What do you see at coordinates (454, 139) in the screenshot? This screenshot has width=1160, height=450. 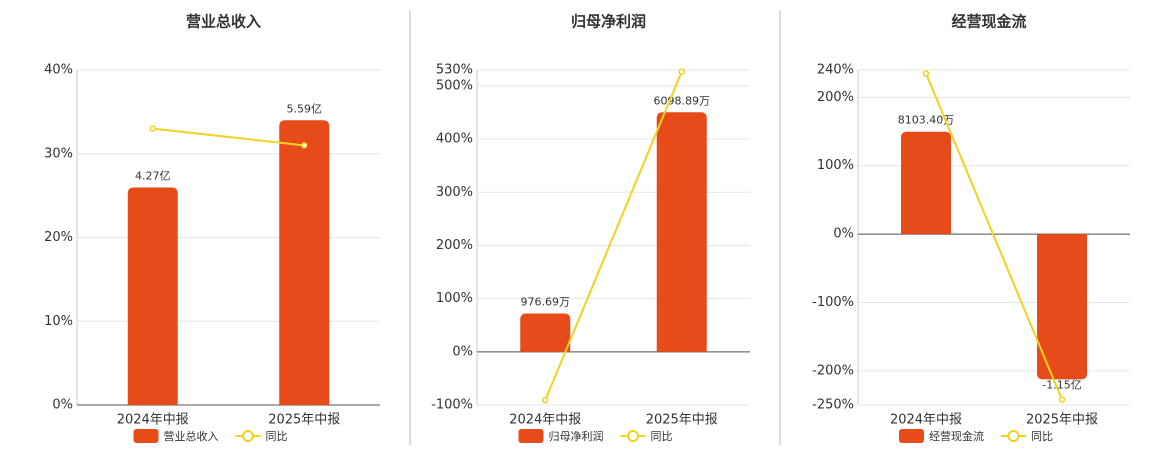 I see `y-tick-label: 400%` at bounding box center [454, 139].